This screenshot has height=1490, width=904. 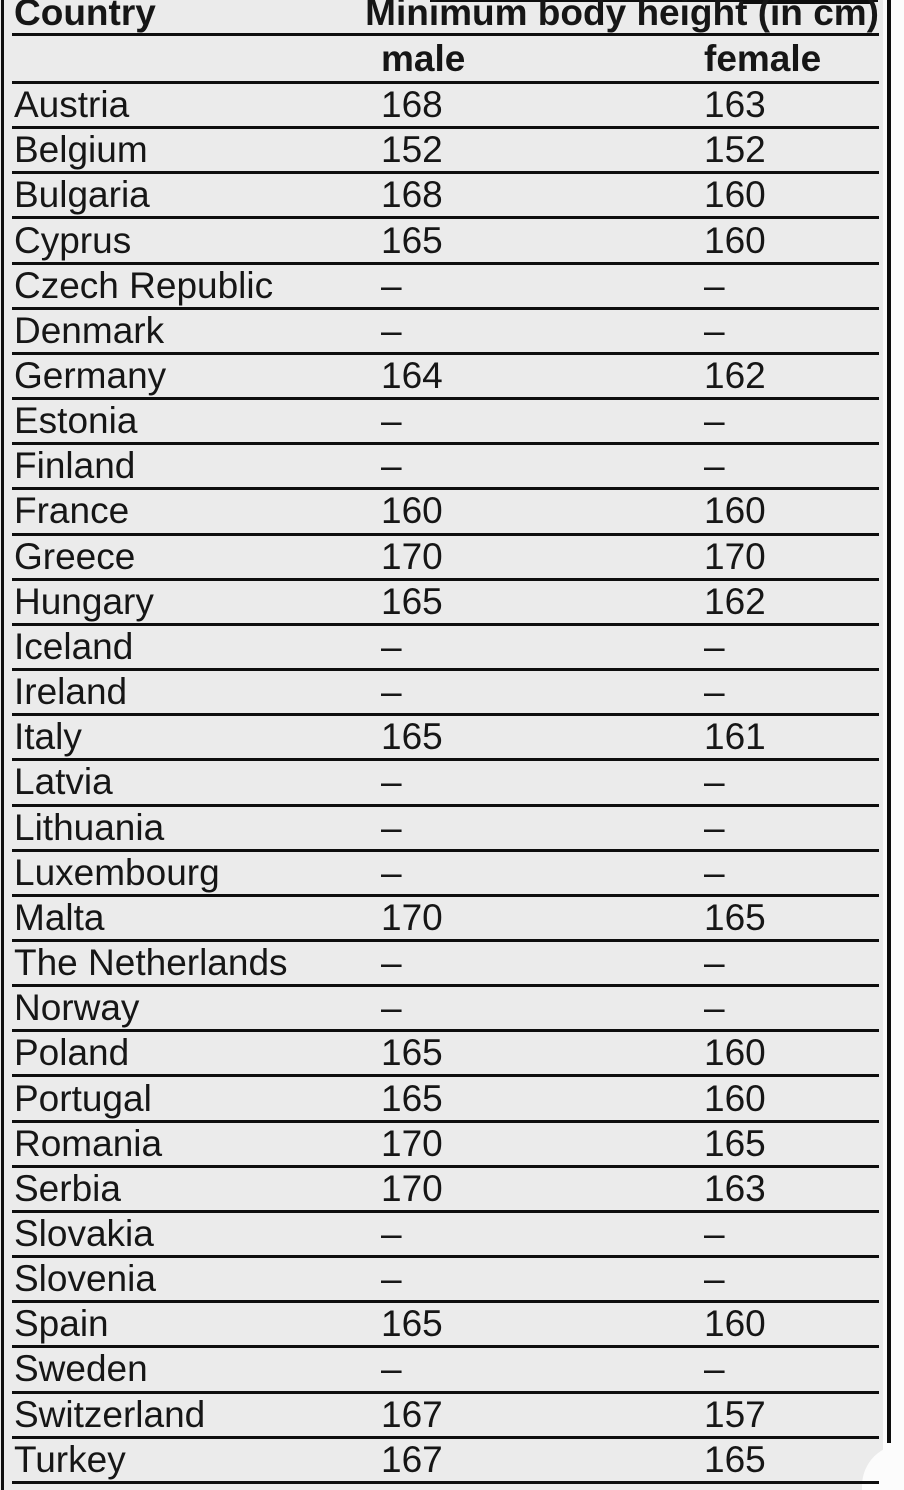 What do you see at coordinates (445, 152) in the screenshot?
I see `table-row: Belgium 152 152` at bounding box center [445, 152].